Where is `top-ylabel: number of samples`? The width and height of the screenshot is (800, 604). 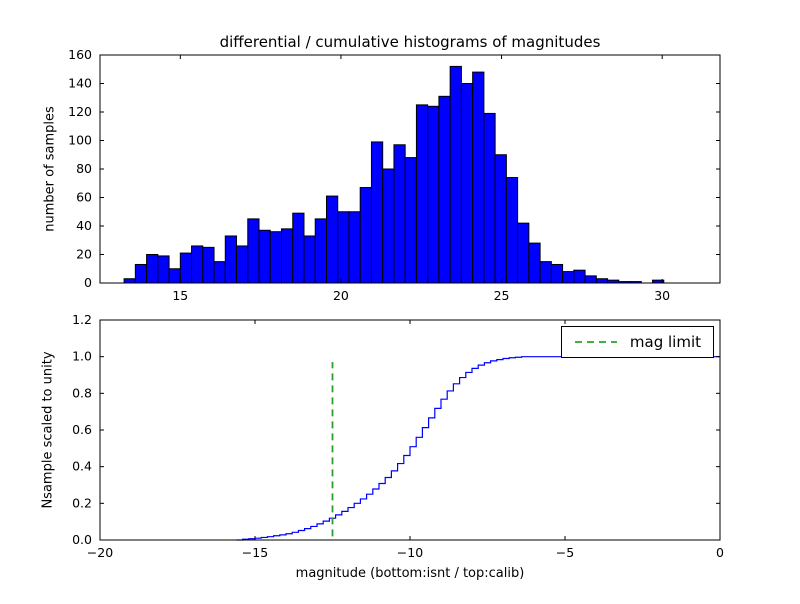
top-ylabel: number of samples is located at coordinates (50, 169).